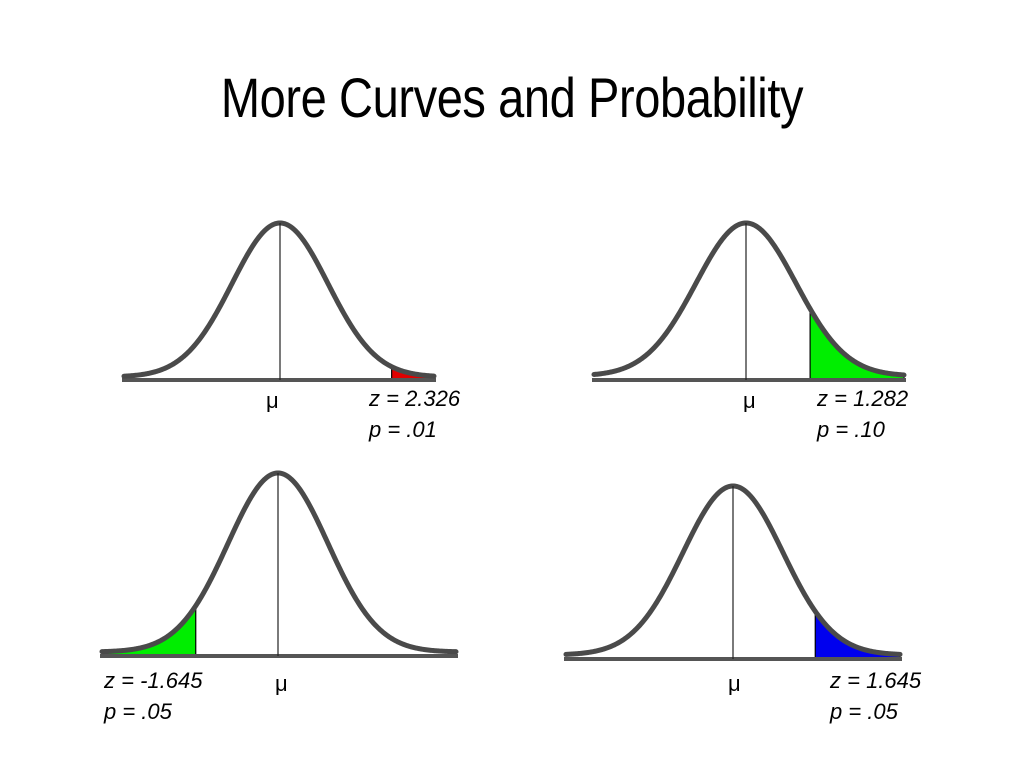 The image size is (1024, 768). What do you see at coordinates (863, 398) in the screenshot?
I see `z-value: z = 1.282` at bounding box center [863, 398].